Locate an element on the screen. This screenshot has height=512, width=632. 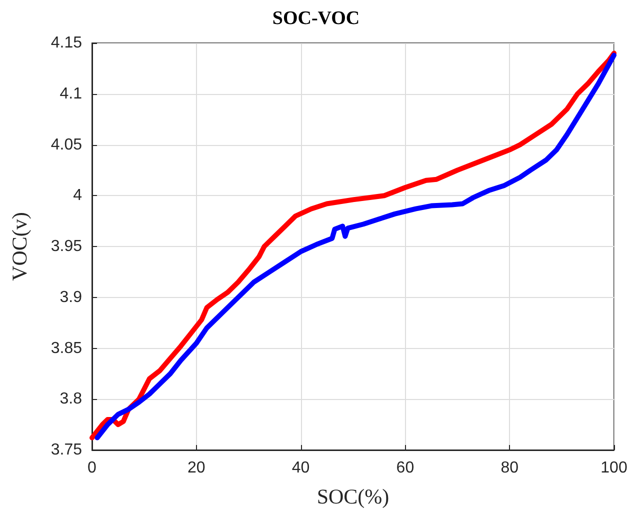
x-tick-label: 20 is located at coordinates (197, 468).